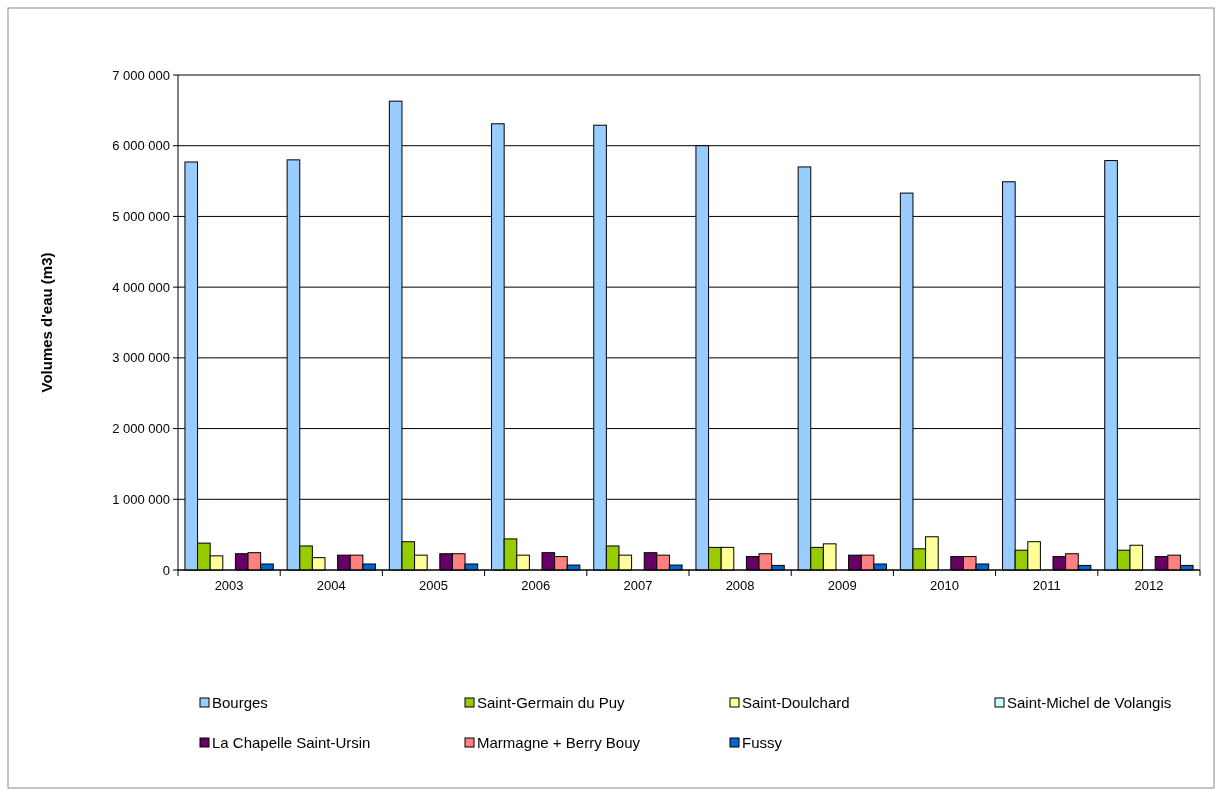  What do you see at coordinates (638, 585) in the screenshot?
I see `x-tick-label: 2007` at bounding box center [638, 585].